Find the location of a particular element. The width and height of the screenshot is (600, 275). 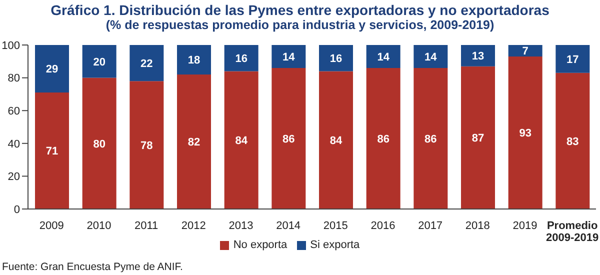

data-label: 83 is located at coordinates (572, 142).